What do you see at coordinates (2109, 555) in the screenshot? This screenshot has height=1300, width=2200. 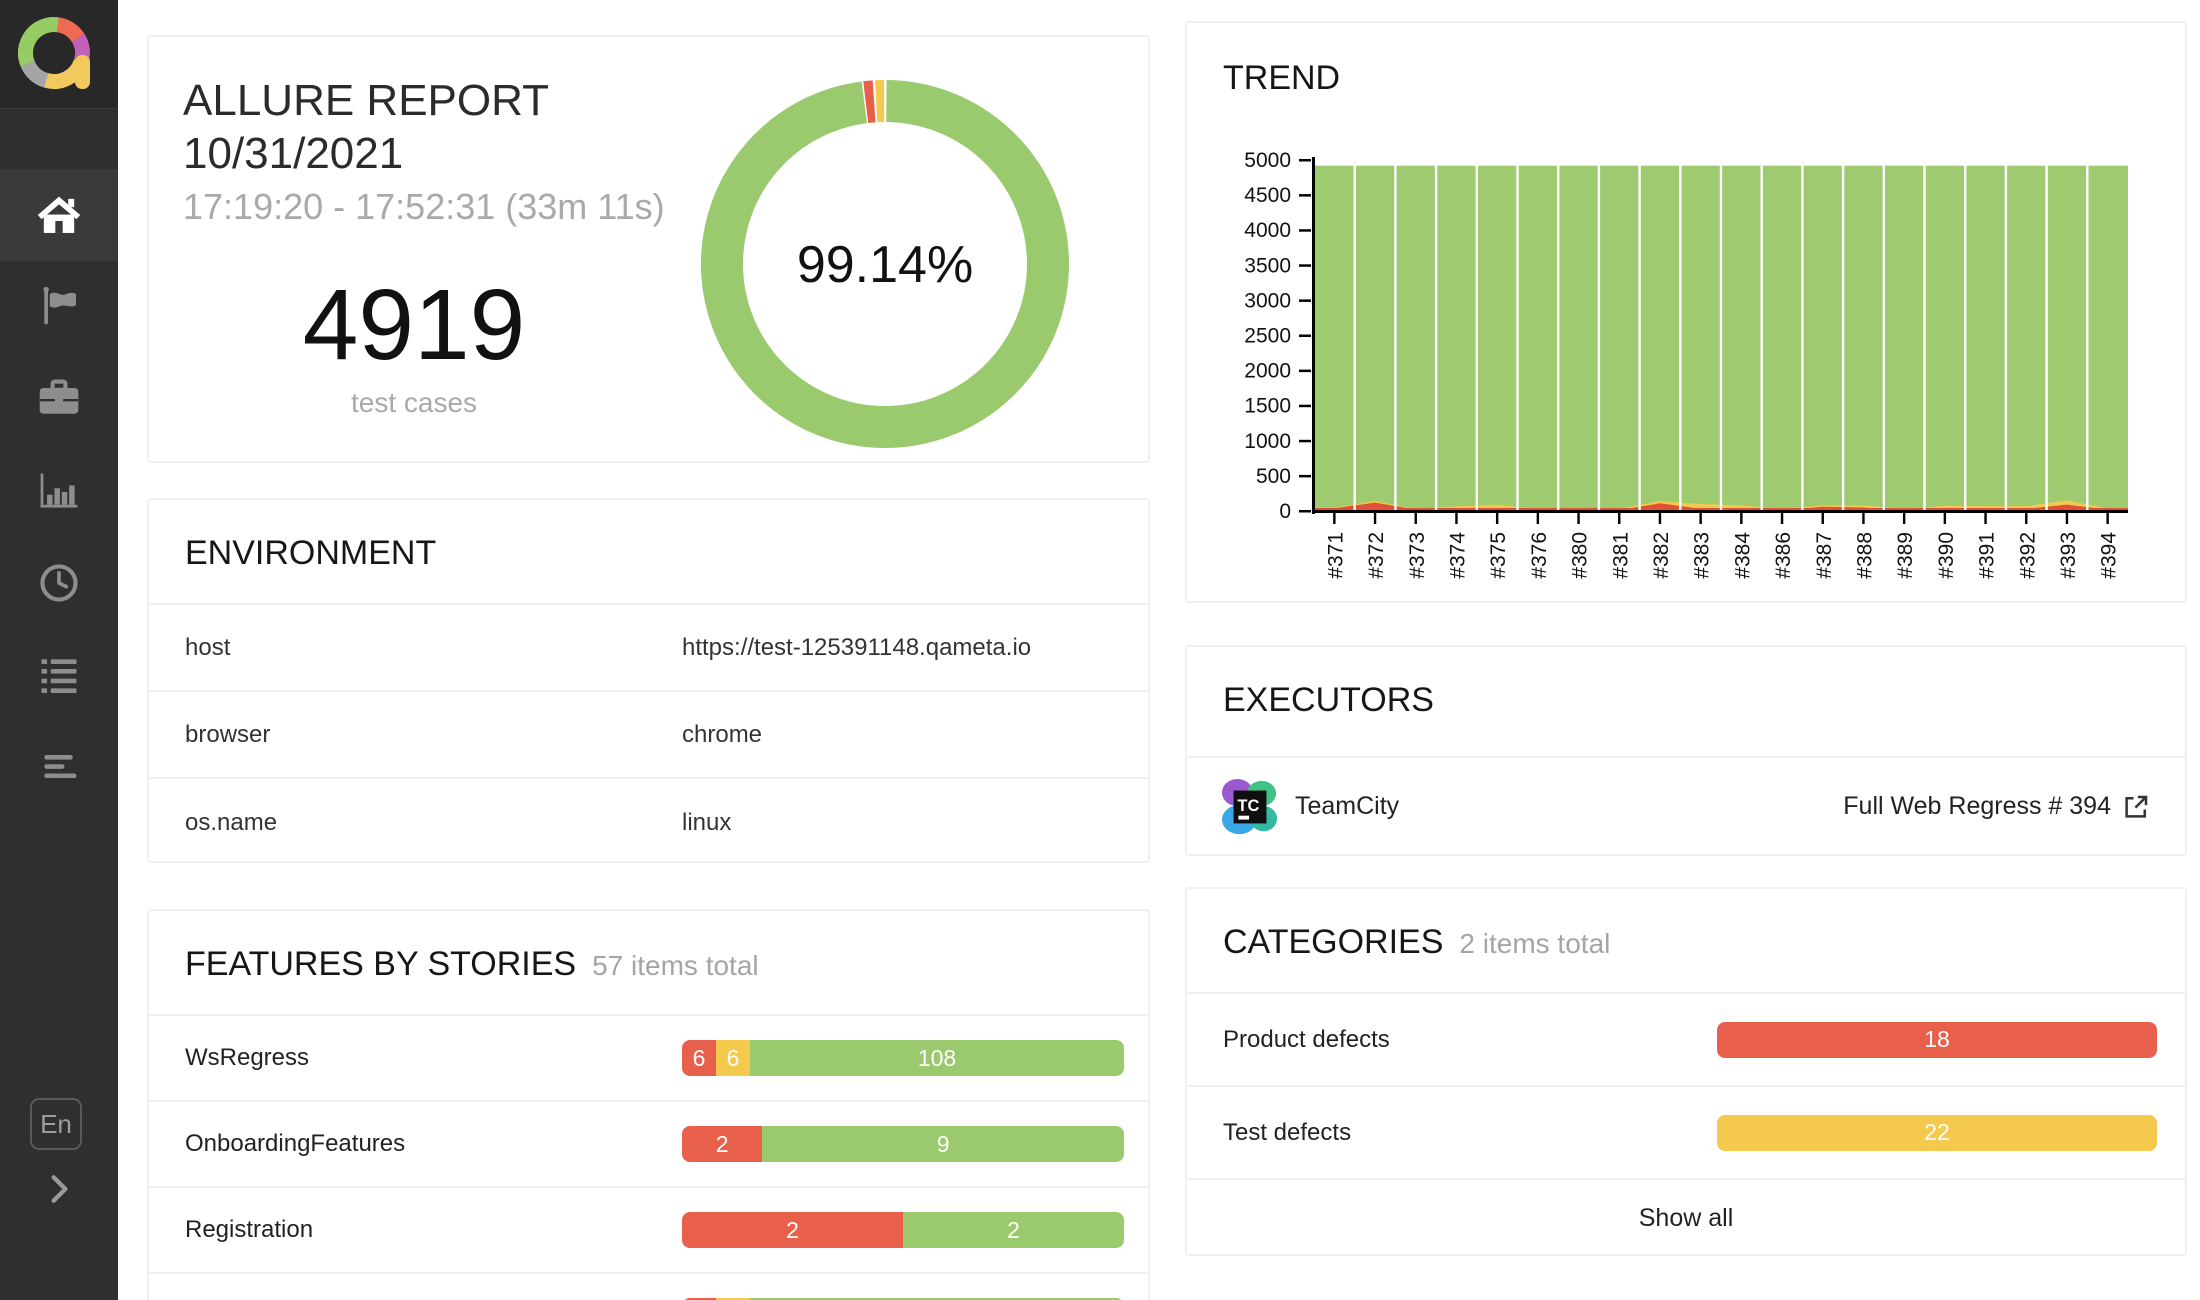 I see `svg-text: #394` at bounding box center [2109, 555].